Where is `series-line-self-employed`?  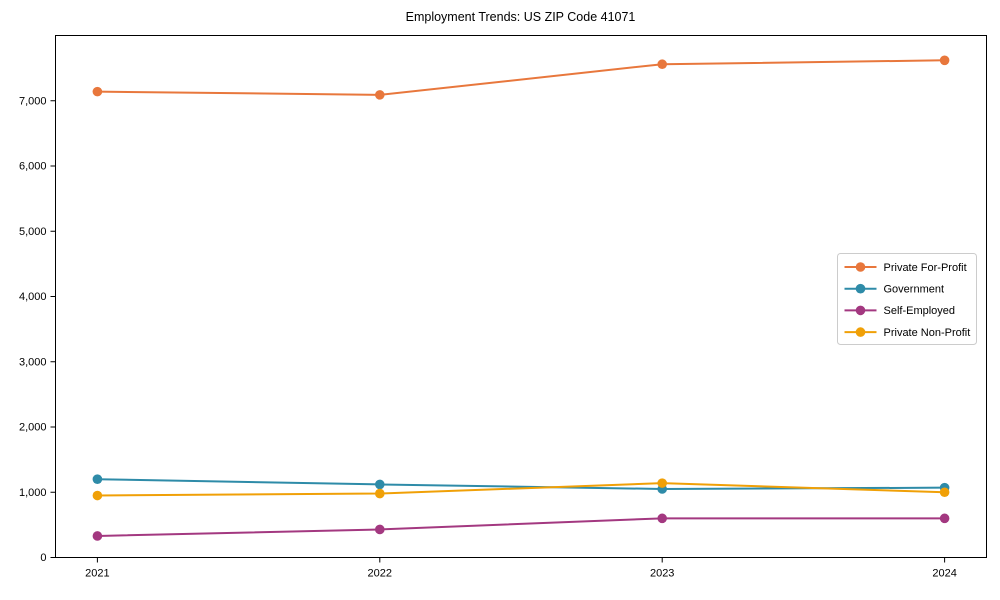 series-line-self-employed is located at coordinates (521, 527).